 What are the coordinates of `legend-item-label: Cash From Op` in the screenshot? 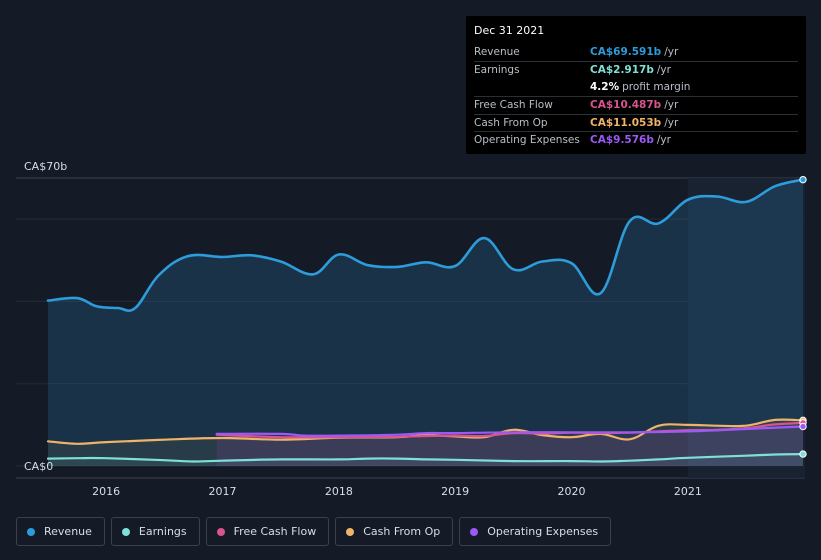 It's located at (402, 531).